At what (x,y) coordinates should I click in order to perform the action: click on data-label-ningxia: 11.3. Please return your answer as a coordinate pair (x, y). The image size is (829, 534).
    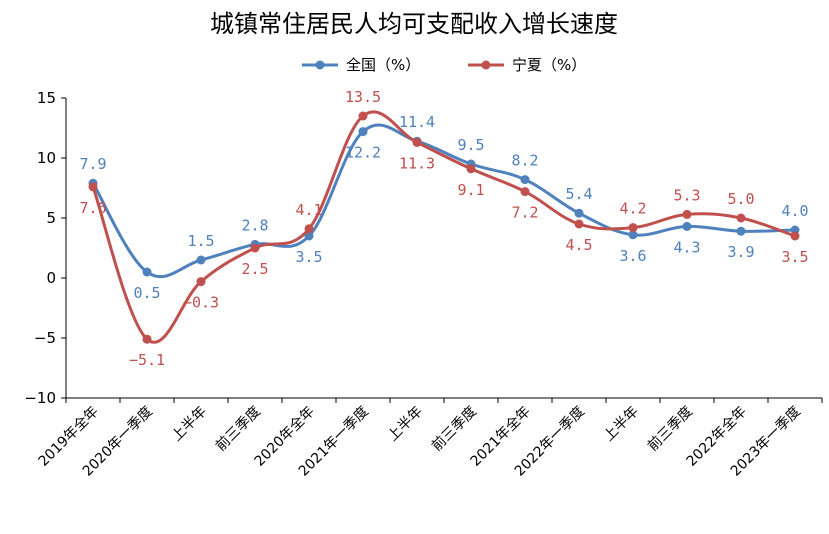
    Looking at the image, I should click on (417, 163).